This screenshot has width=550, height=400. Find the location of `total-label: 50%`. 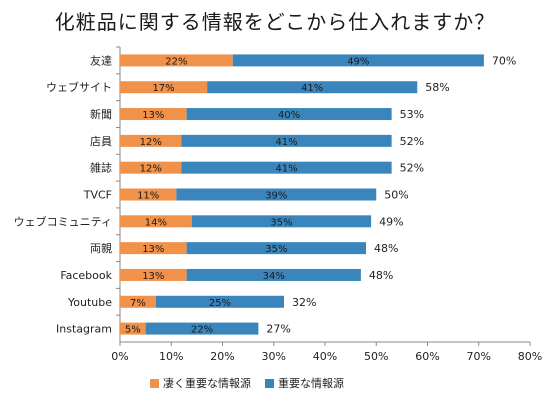

total-label: 50% is located at coordinates (396, 195).